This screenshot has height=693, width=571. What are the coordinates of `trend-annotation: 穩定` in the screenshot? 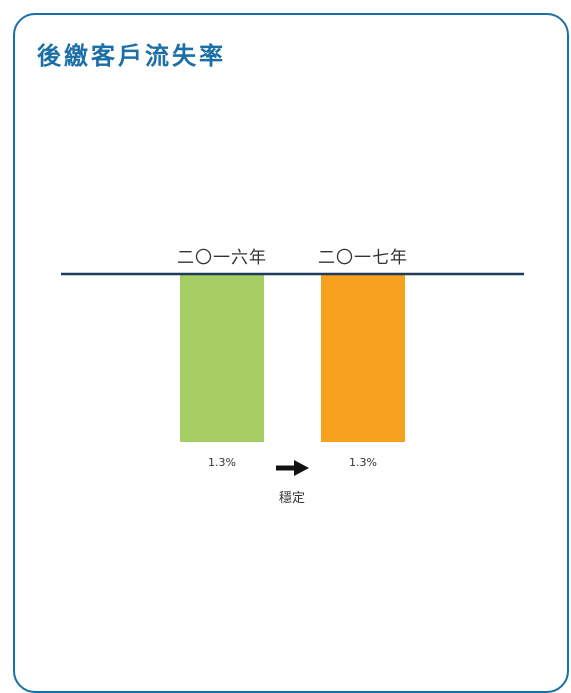 It's located at (292, 498).